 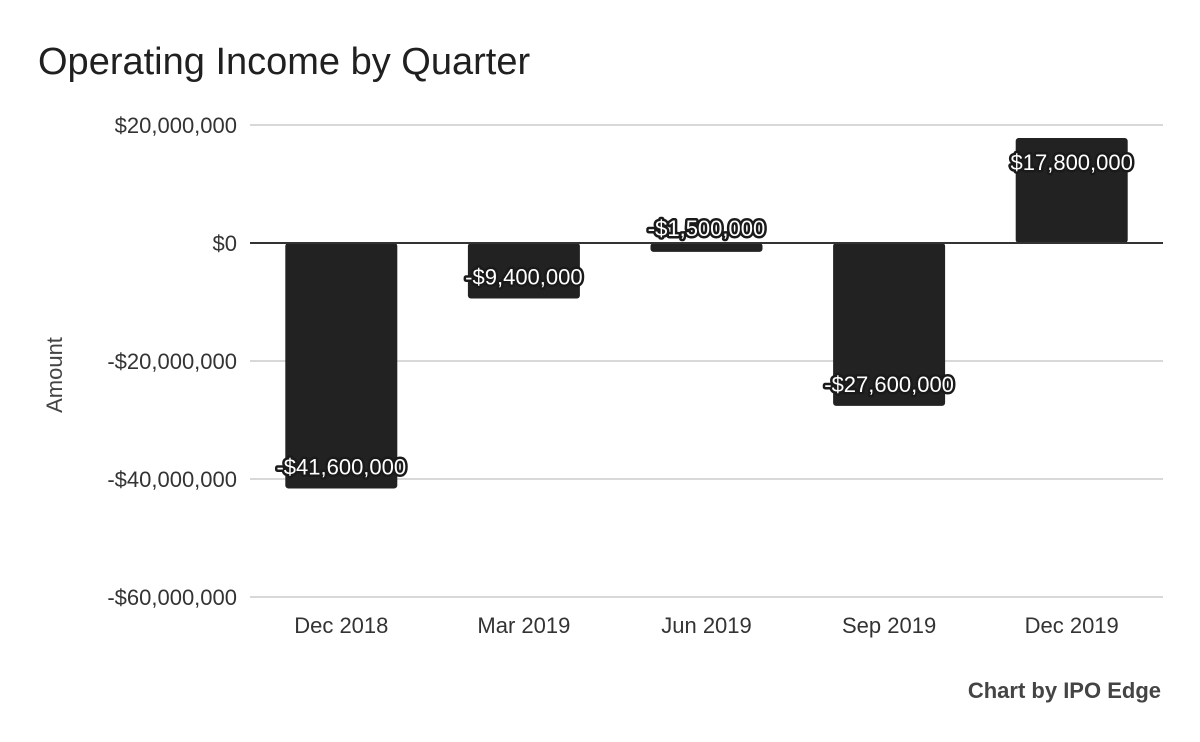 I want to click on x-tick-label: Sep 2019, so click(x=889, y=625).